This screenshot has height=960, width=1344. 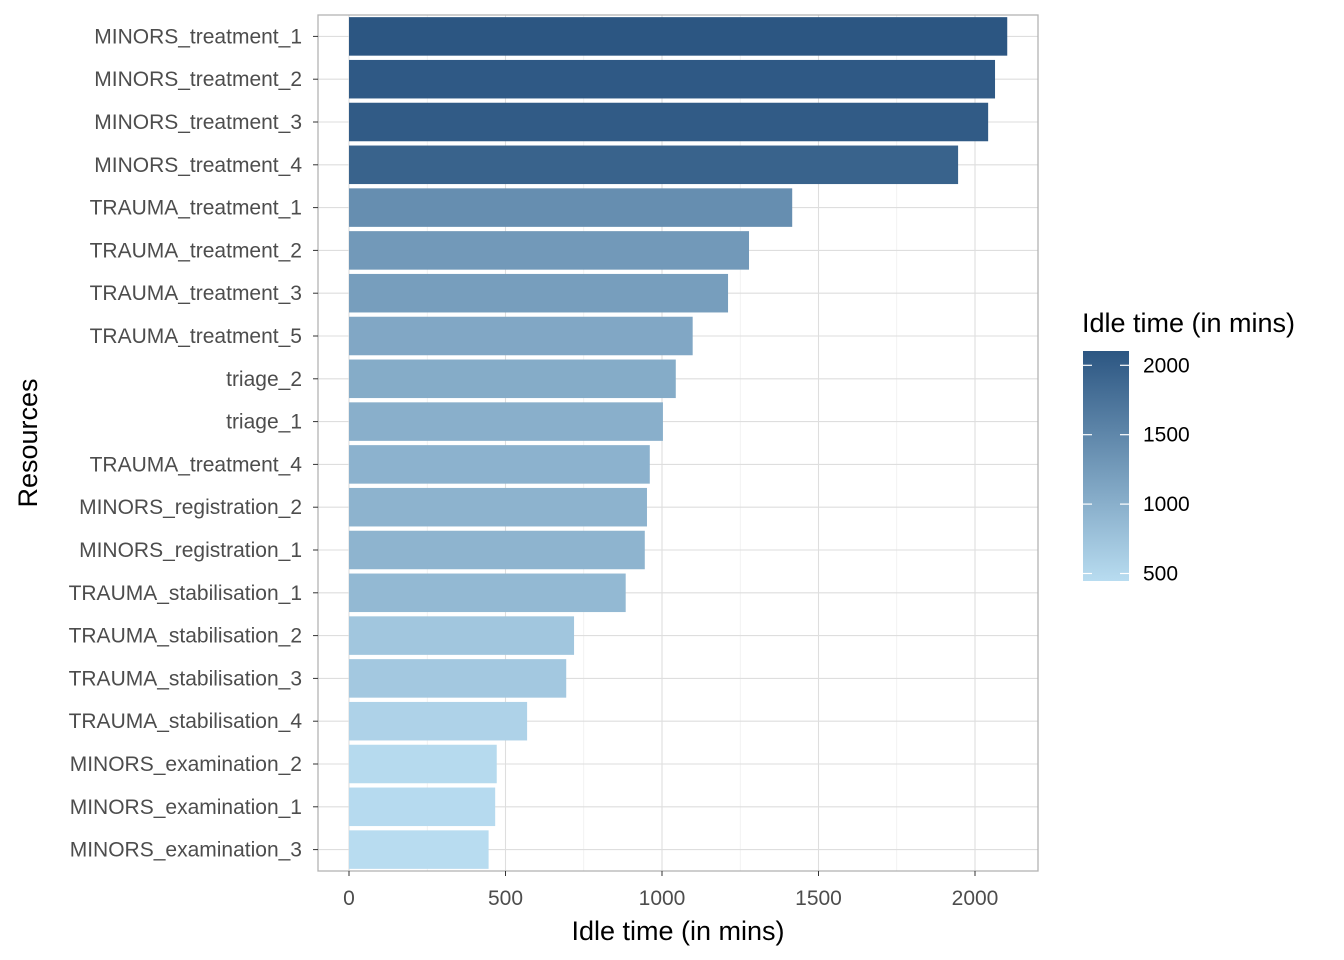 I want to click on y-tick-label: MINORS_examination_1, so click(x=186, y=807).